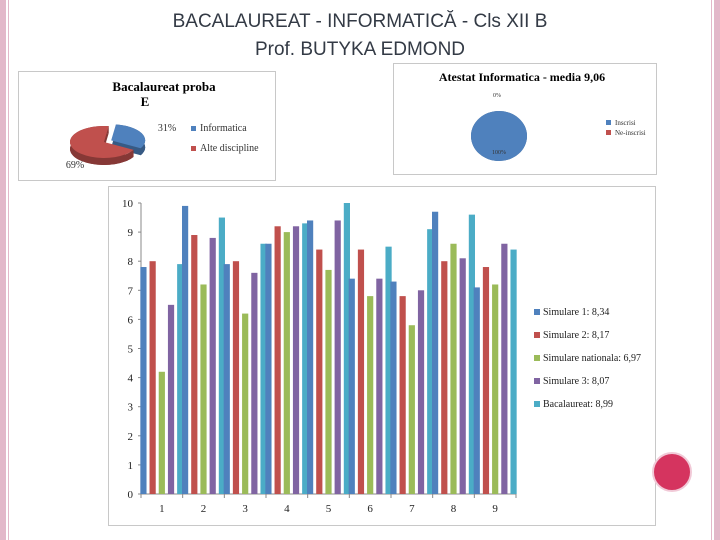 The width and height of the screenshot is (720, 540). Describe the element at coordinates (402, 395) in the screenshot. I see `bar-s2-c7` at that location.